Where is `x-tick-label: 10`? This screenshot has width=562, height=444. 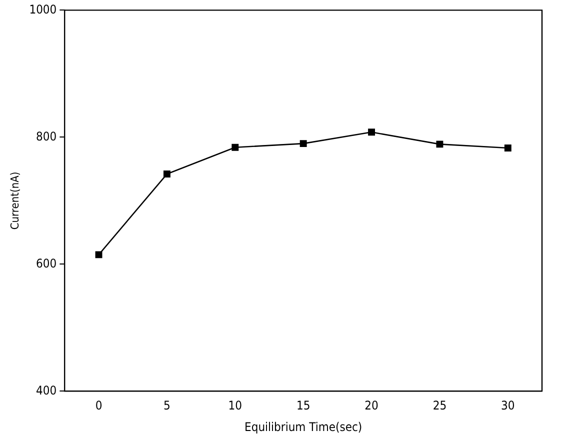
x-tick-label: 10 is located at coordinates (235, 405).